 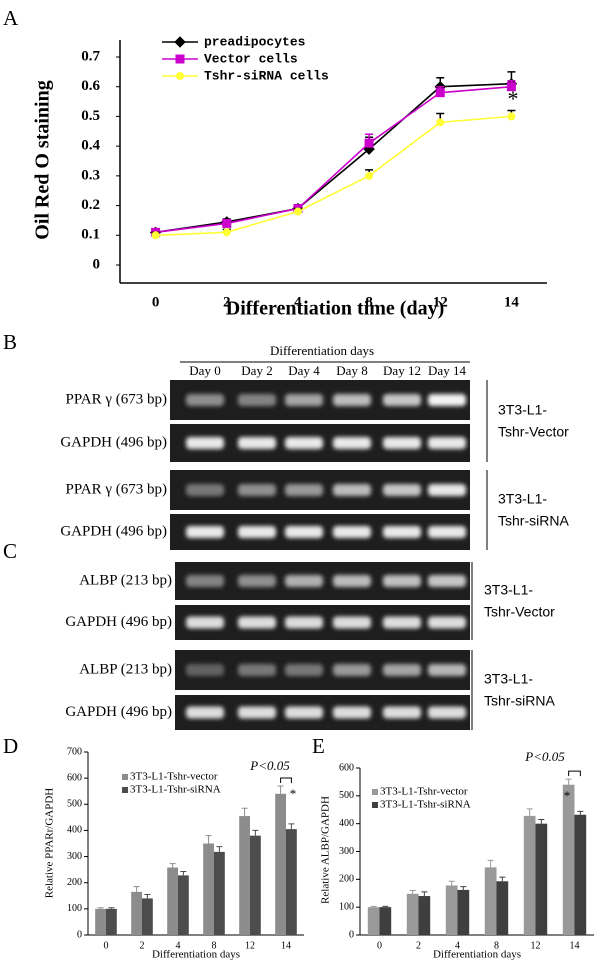 I want to click on lane-label: Day 4, so click(x=304, y=370).